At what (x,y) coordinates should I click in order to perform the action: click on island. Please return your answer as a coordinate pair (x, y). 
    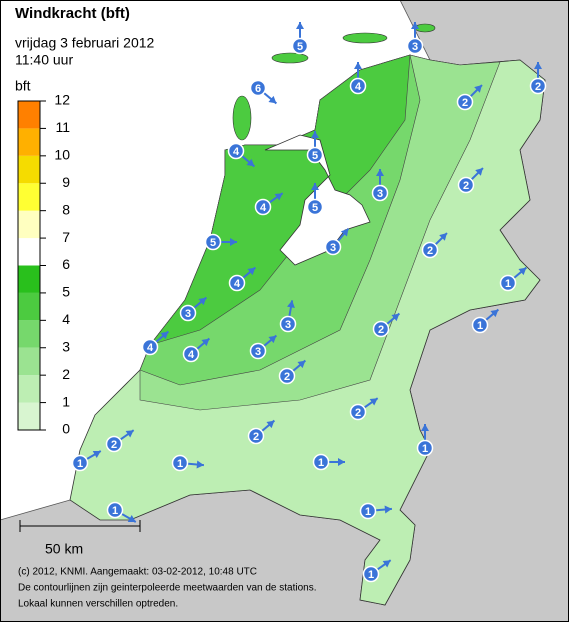
    Looking at the image, I should click on (242, 118).